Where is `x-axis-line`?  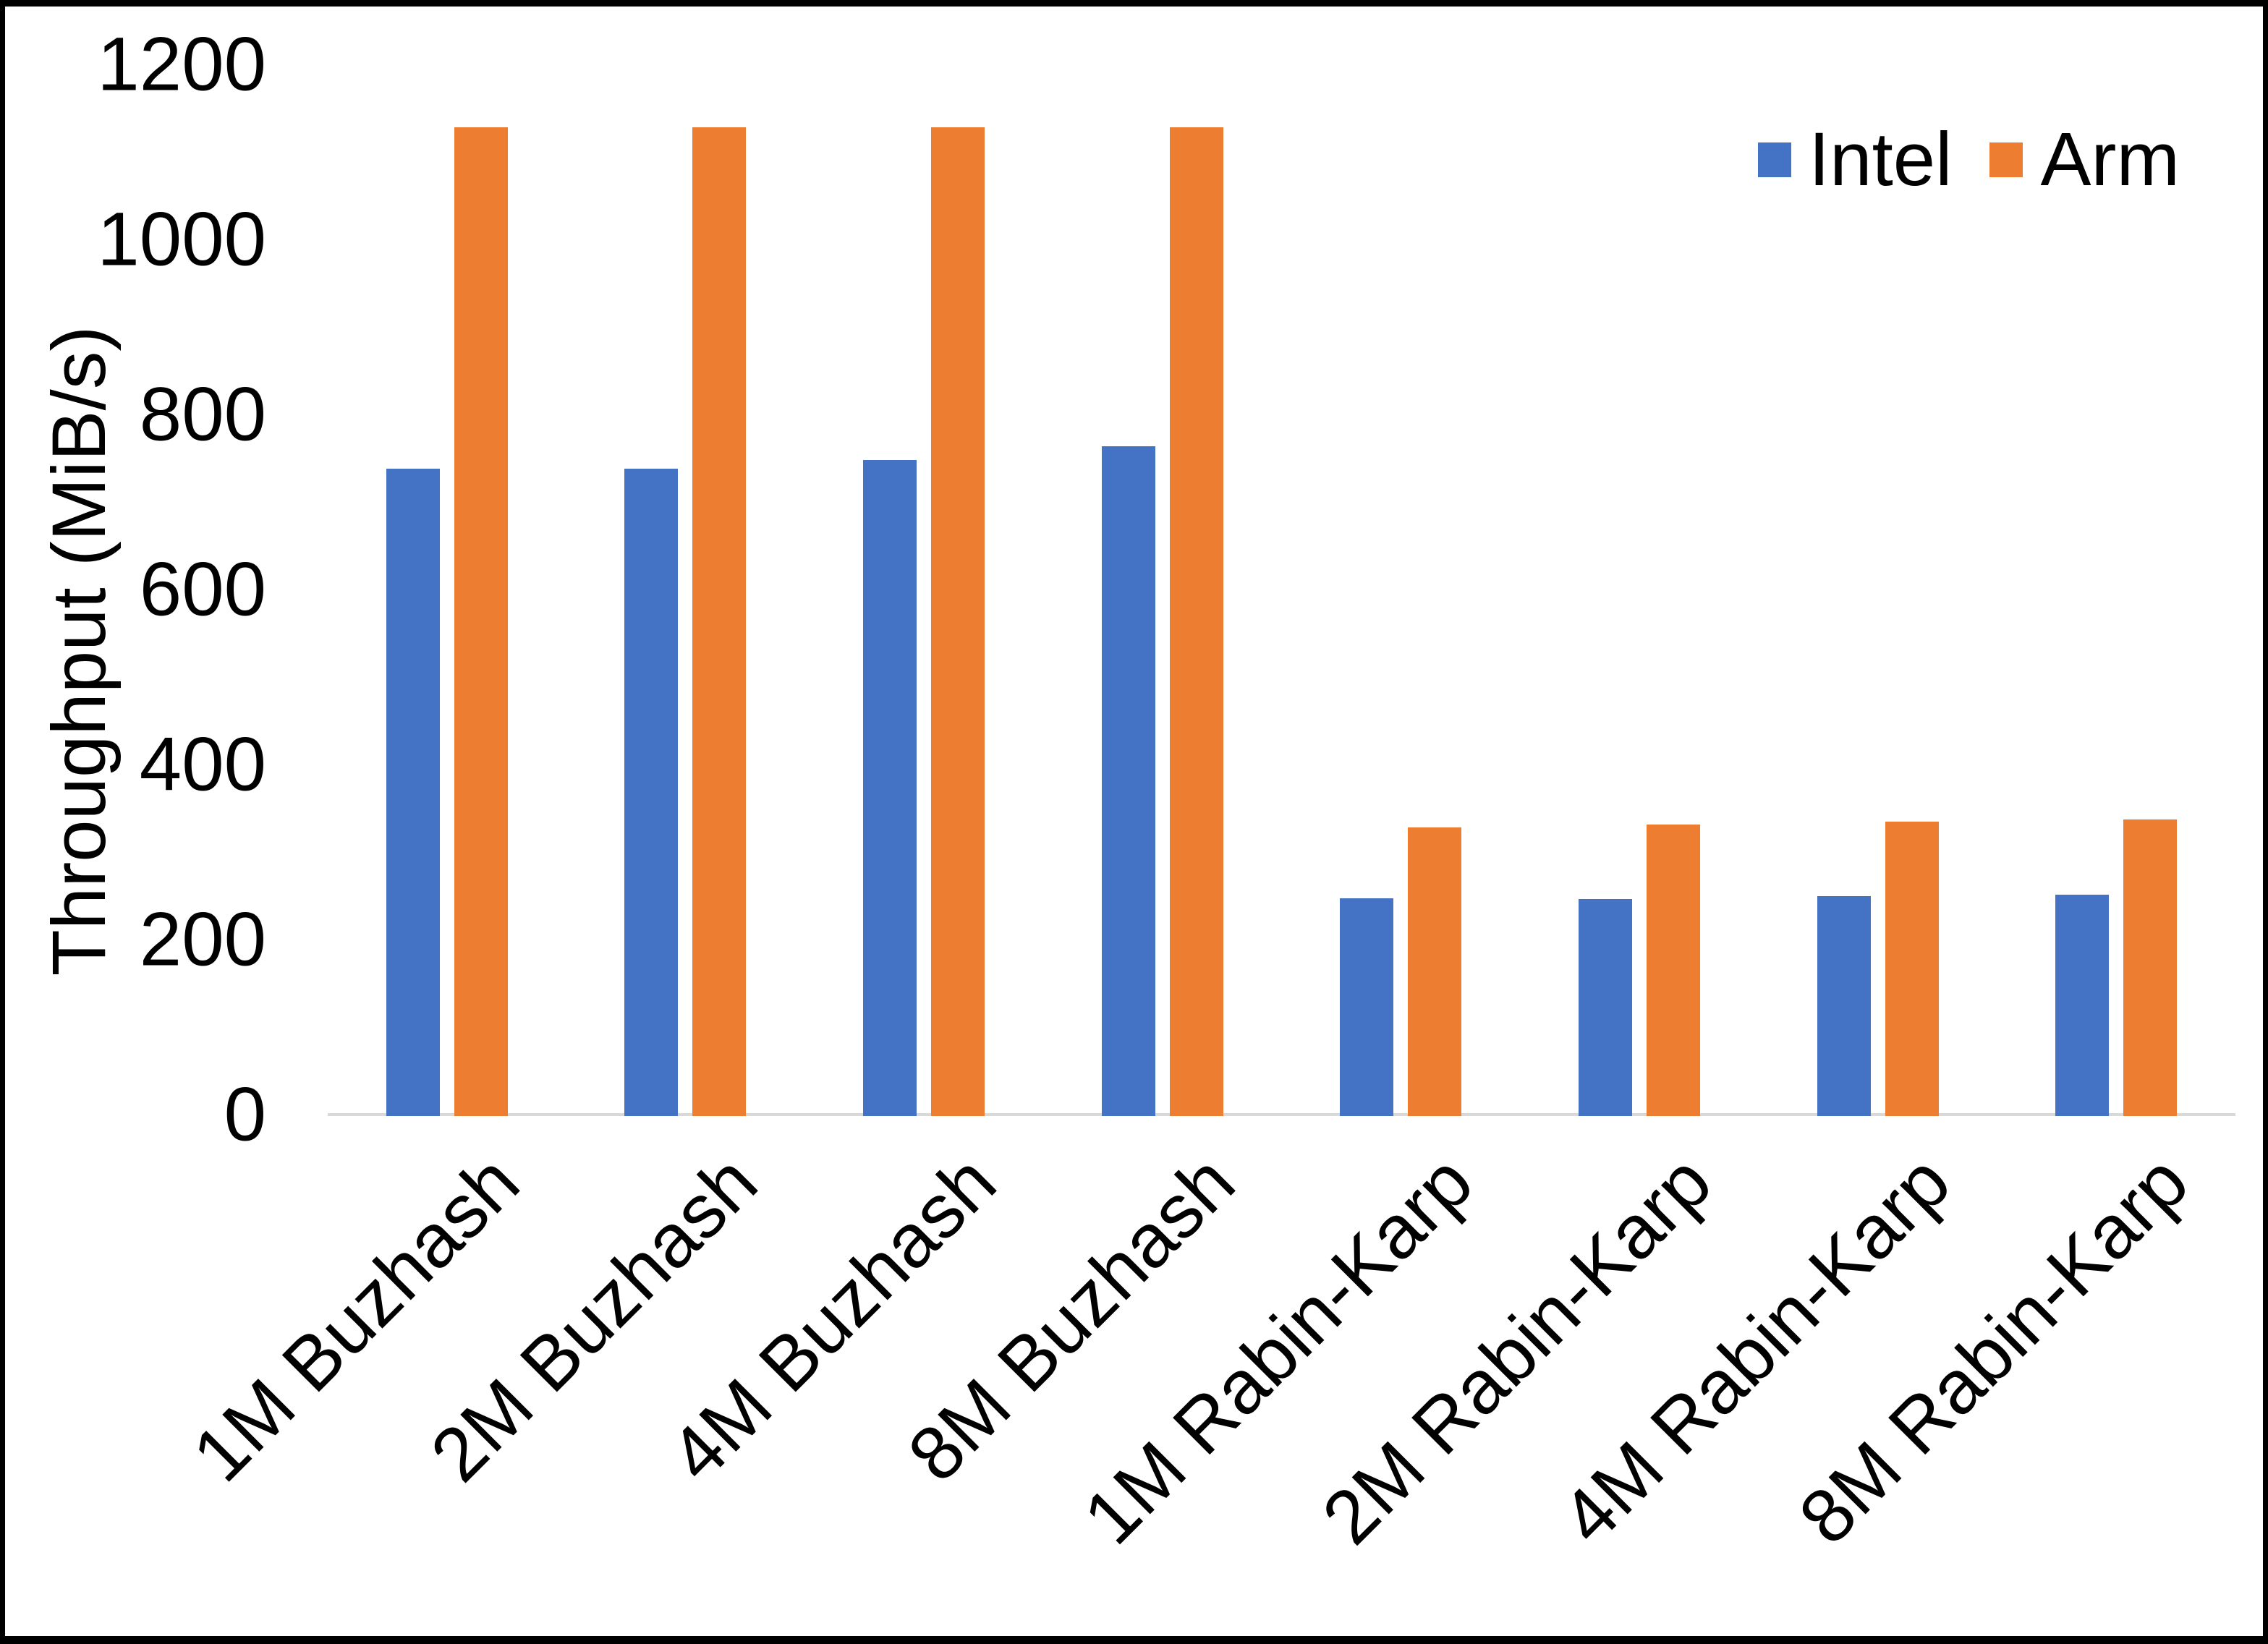
x-axis-line is located at coordinates (1281, 1114).